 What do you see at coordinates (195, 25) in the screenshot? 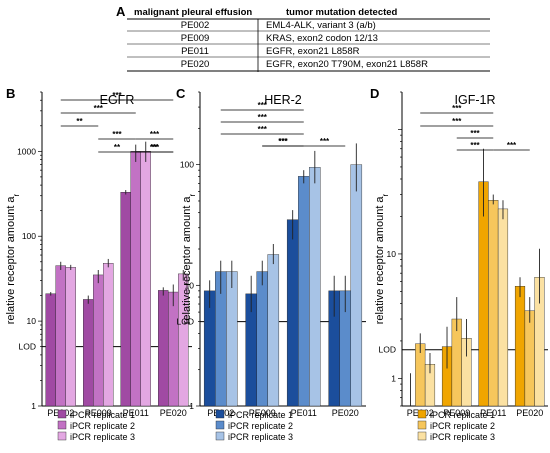
I see `table-cell: PE002` at bounding box center [195, 25].